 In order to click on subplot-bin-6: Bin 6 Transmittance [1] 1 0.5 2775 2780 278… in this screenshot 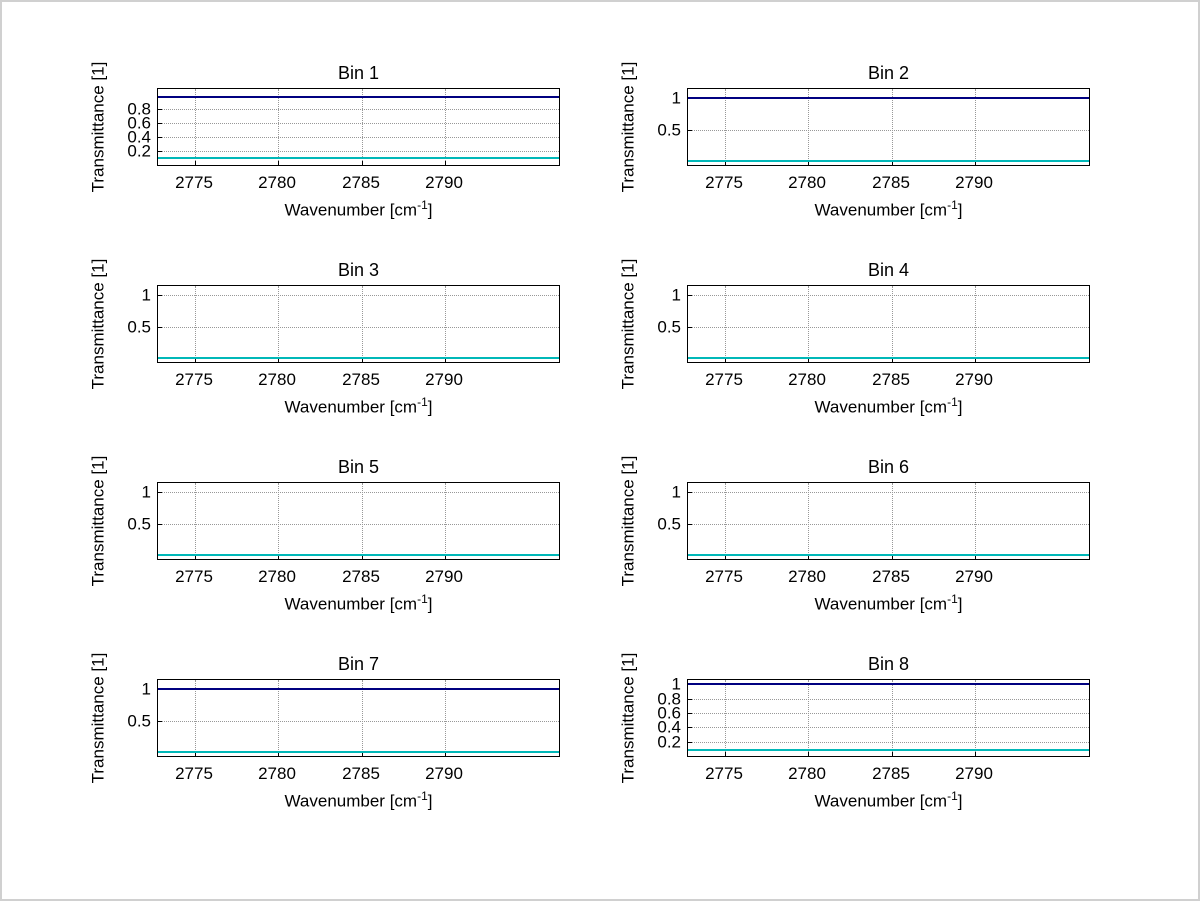, I will do `click(901, 550)`.